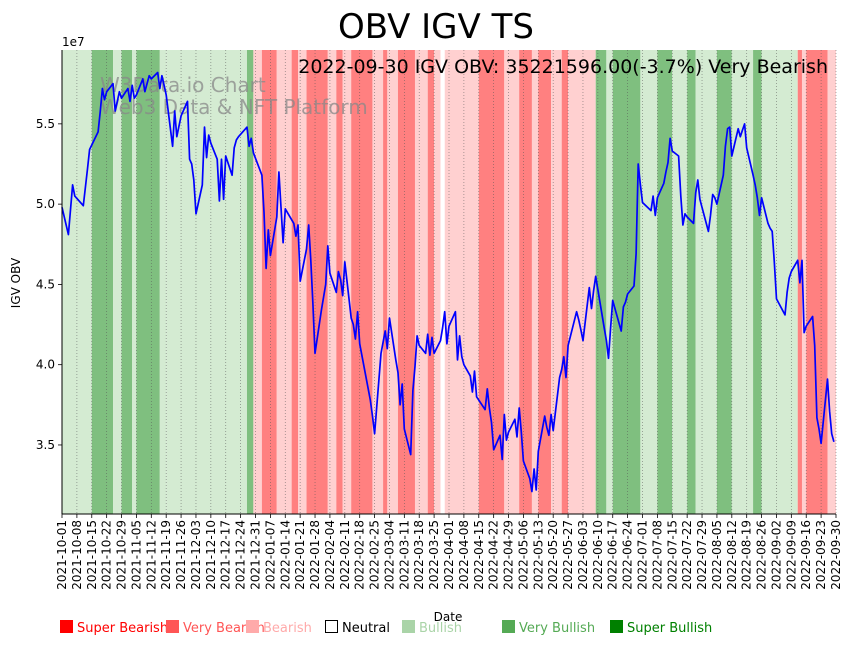 The height and width of the screenshot is (646, 853). What do you see at coordinates (77, 555) in the screenshot?
I see `x-tick-label: 2021-10-08` at bounding box center [77, 555].